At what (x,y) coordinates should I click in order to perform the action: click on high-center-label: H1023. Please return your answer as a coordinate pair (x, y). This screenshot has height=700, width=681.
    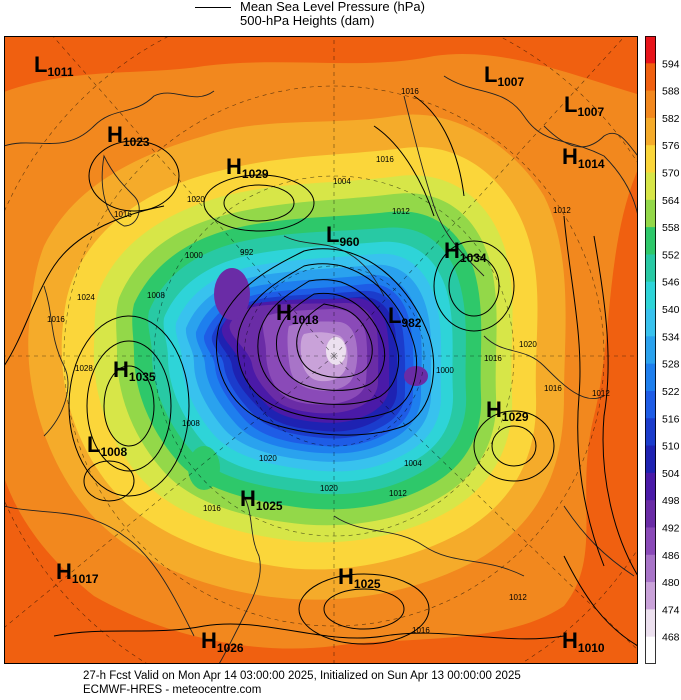
    Looking at the image, I should click on (128, 135).